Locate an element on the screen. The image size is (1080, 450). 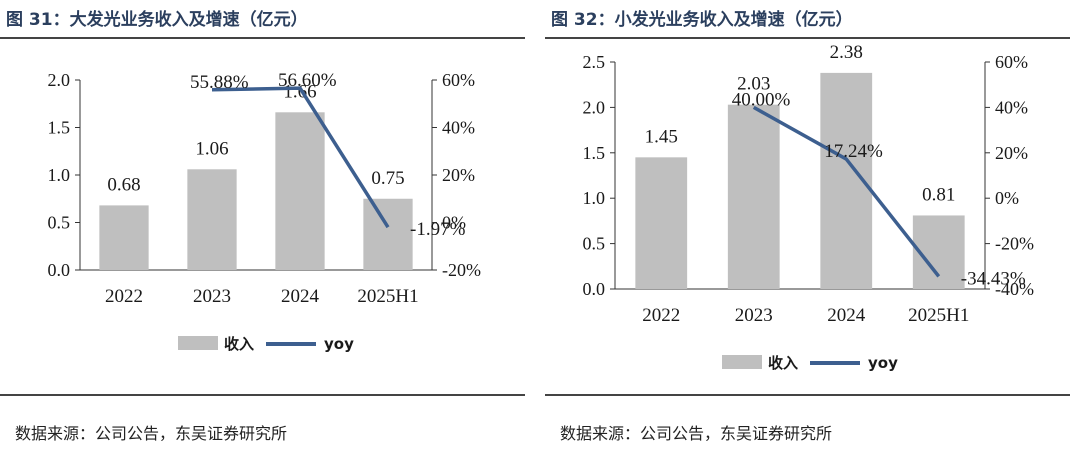
yoy-data-label: 56.60% is located at coordinates (307, 80).